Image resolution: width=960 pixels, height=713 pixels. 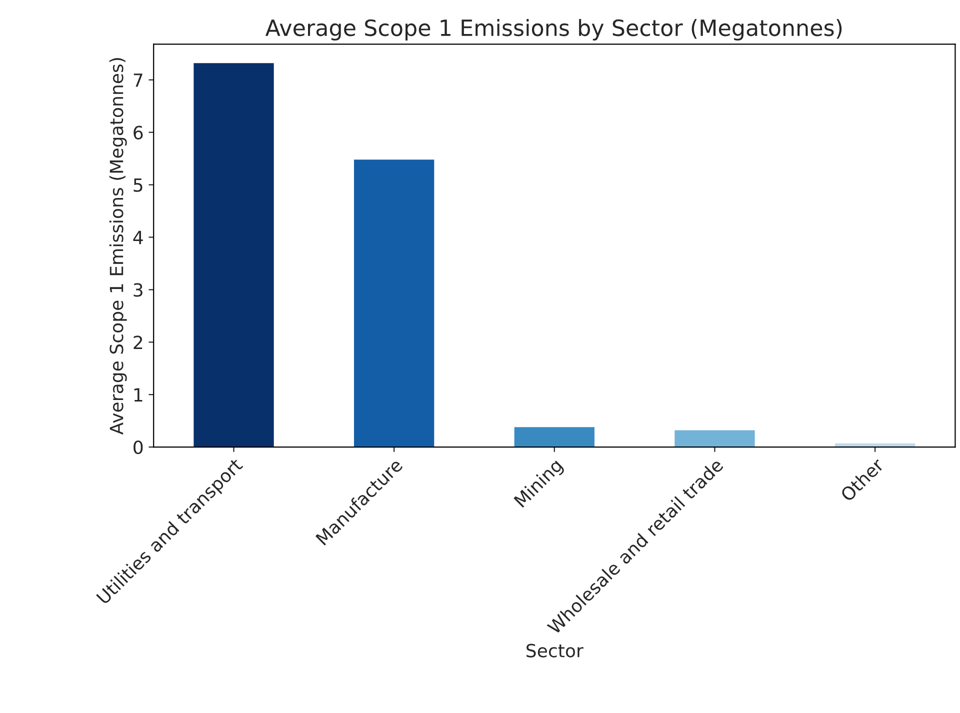 What do you see at coordinates (118, 246) in the screenshot?
I see `y-axis-title: Average Scope 1 Emissions (Megatonnes)` at bounding box center [118, 246].